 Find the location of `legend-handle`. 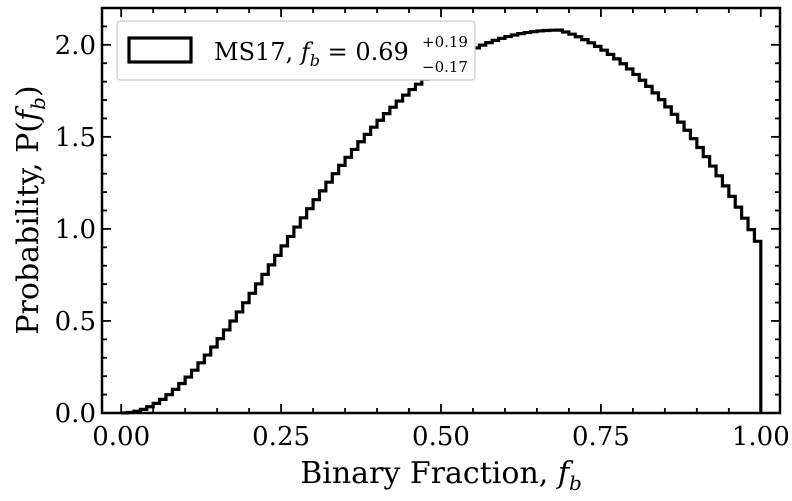

legend-handle is located at coordinates (160, 50).